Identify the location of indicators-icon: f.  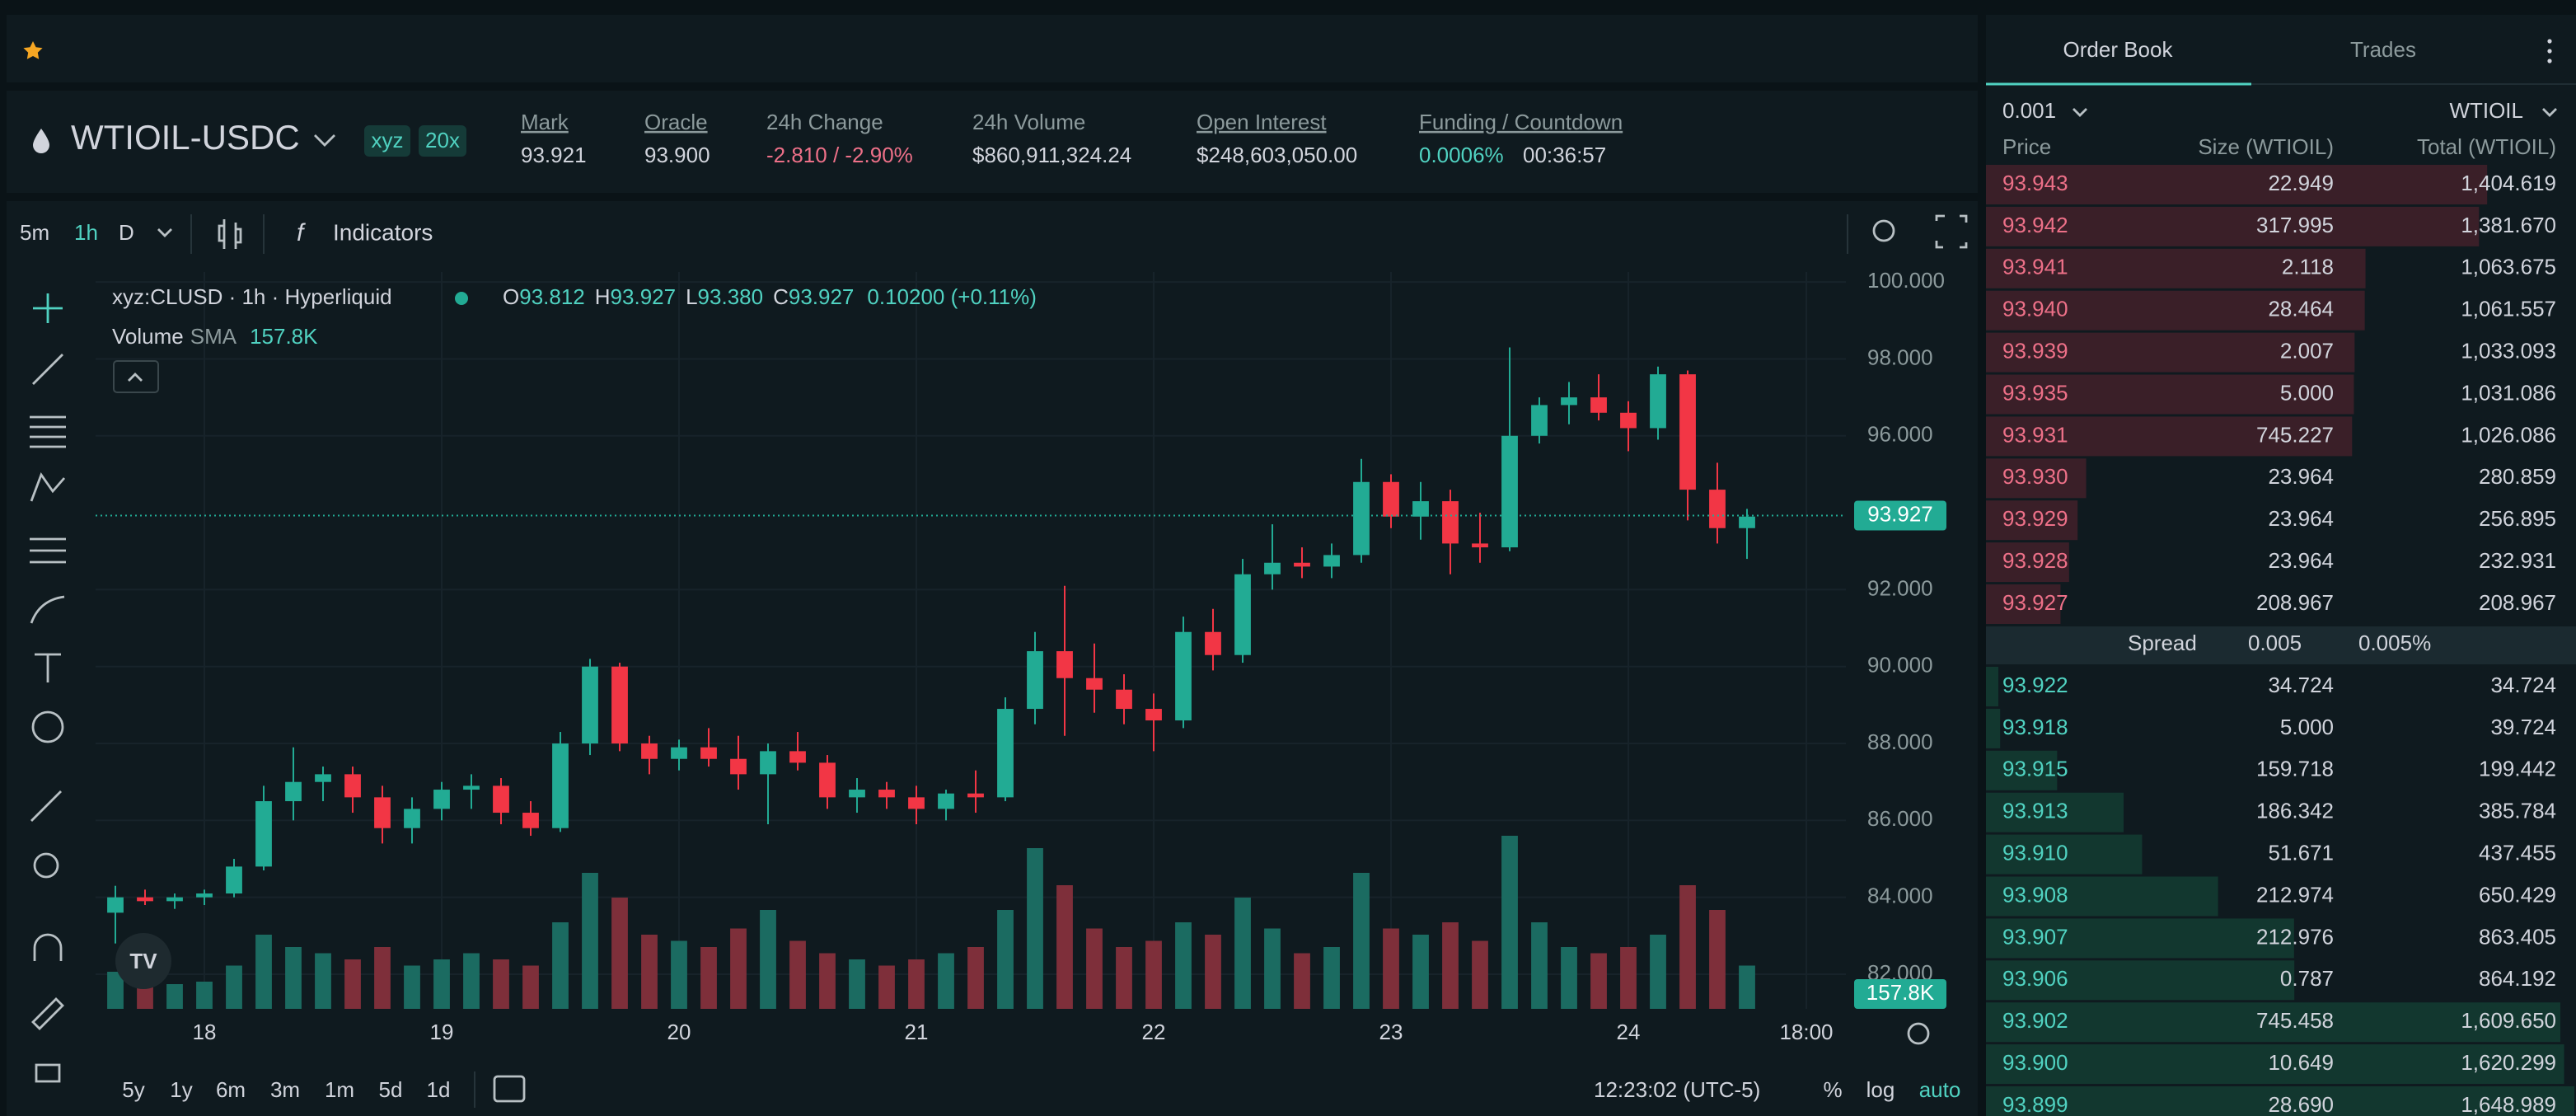
(301, 232).